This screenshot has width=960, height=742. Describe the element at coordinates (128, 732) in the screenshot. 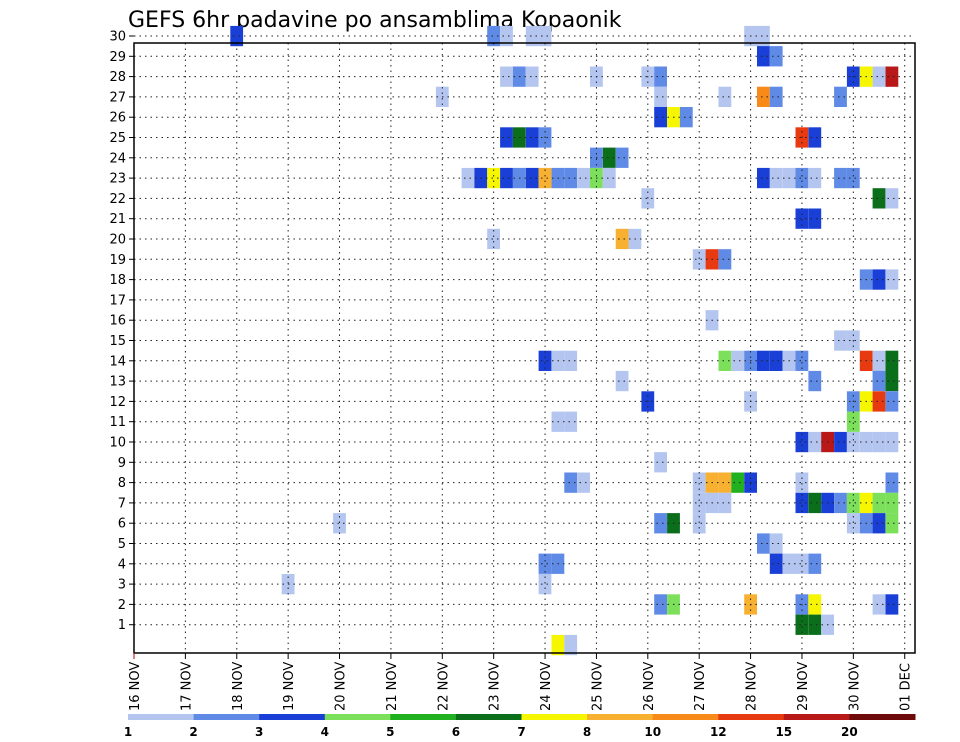

I see `colorbar-label: 1` at that location.